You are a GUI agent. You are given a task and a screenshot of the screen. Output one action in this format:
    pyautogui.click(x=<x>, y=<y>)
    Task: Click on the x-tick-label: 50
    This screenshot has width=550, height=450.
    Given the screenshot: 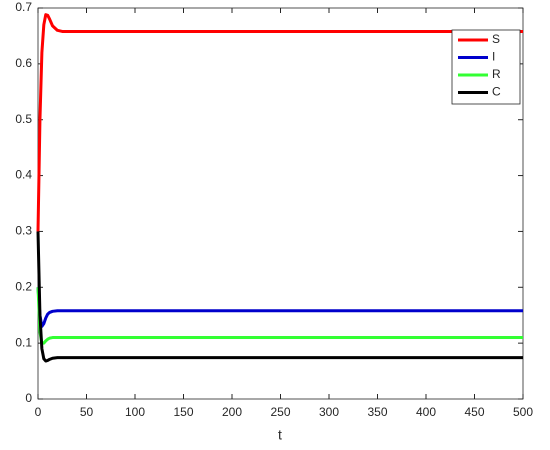 What is the action you would take?
    pyautogui.click(x=87, y=412)
    